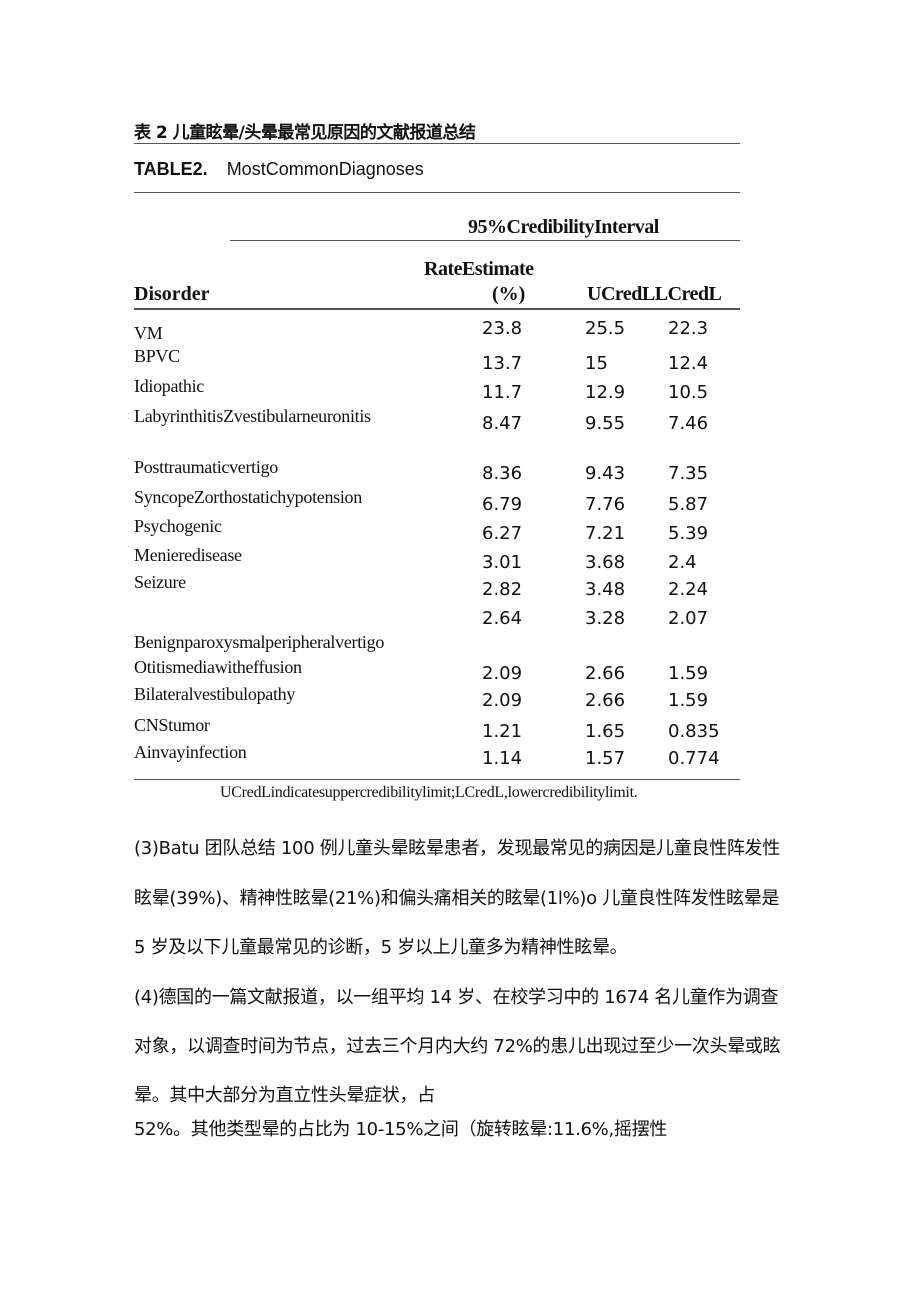 Image resolution: width=920 pixels, height=1301 pixels. Describe the element at coordinates (172, 725) in the screenshot. I see `disorder-label: CNStumor` at that location.